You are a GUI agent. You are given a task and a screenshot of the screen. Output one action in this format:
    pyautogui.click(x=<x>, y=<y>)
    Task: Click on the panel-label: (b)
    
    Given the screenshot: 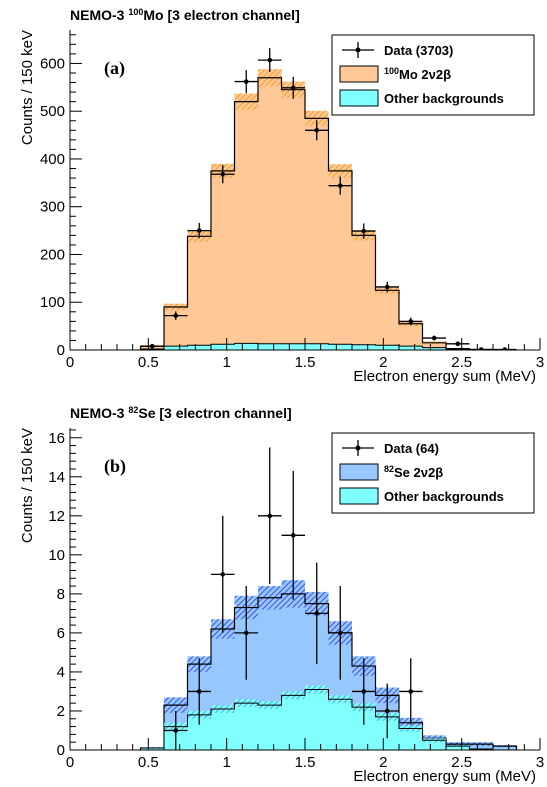 What is the action you would take?
    pyautogui.click(x=115, y=466)
    